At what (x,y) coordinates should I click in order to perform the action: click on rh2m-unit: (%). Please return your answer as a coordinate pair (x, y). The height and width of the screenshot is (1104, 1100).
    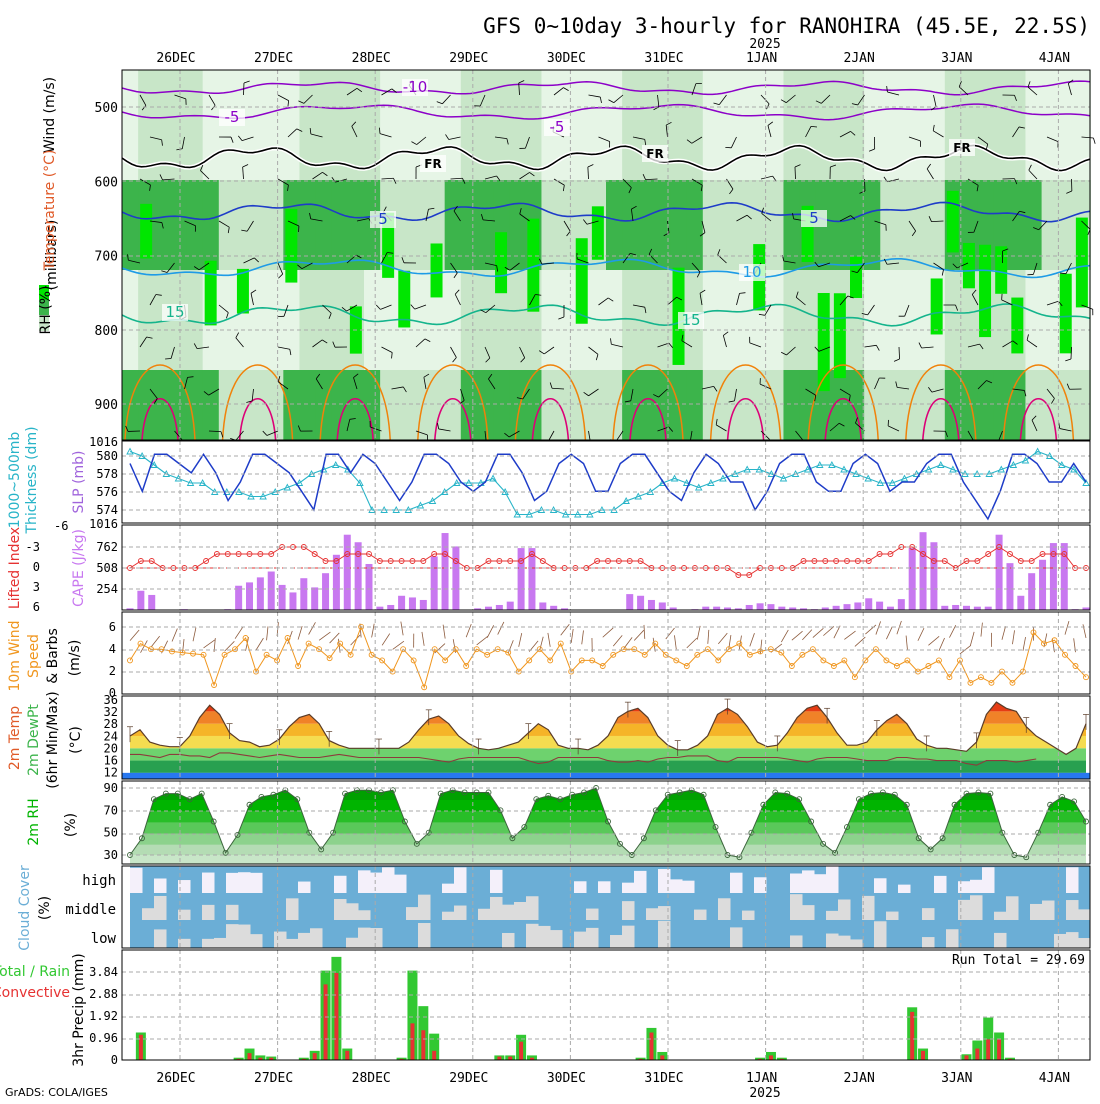
    Looking at the image, I should click on (71, 825).